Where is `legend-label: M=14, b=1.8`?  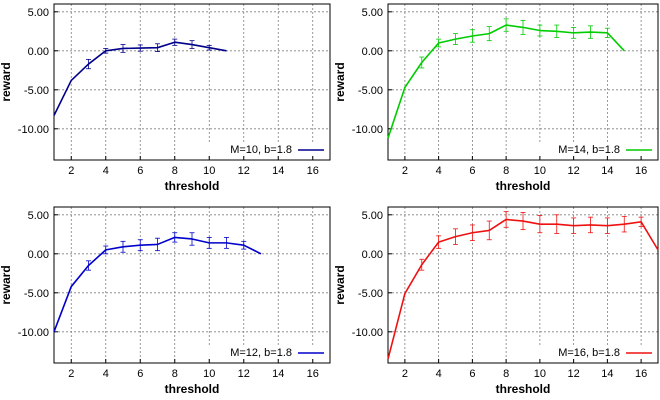
legend-label: M=14, b=1.8 is located at coordinates (589, 150).